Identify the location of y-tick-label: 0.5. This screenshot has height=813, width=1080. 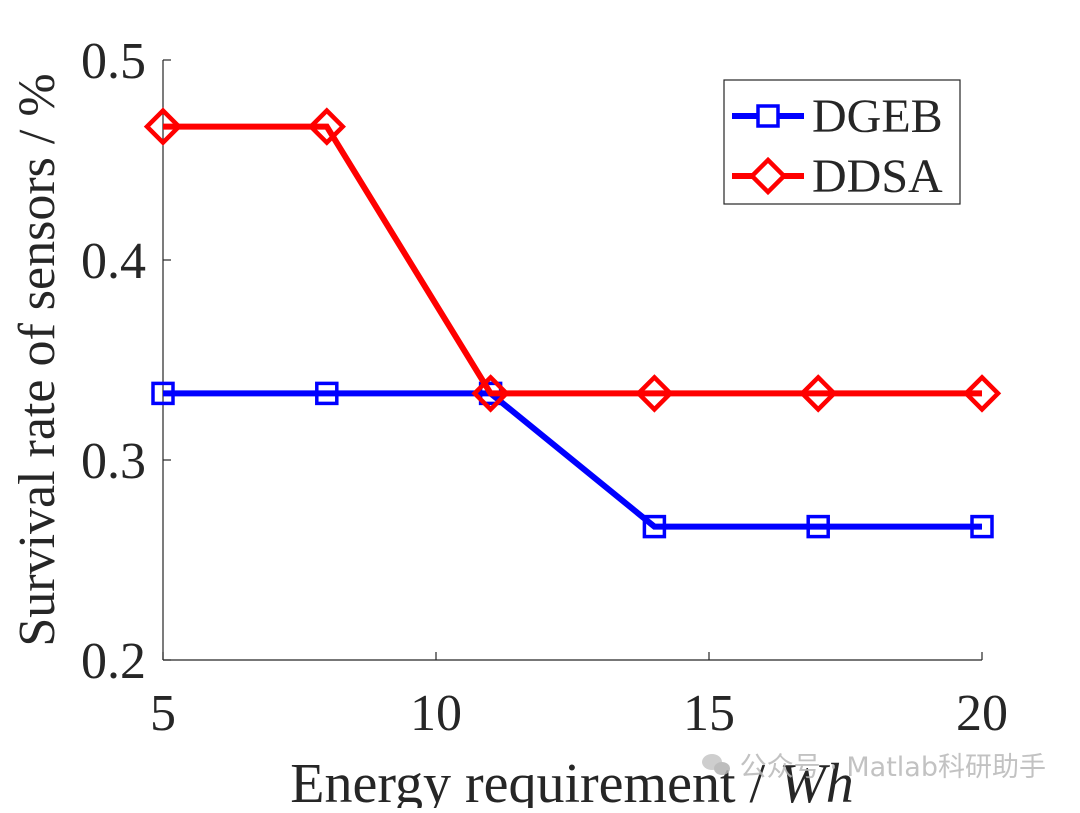
(113, 61).